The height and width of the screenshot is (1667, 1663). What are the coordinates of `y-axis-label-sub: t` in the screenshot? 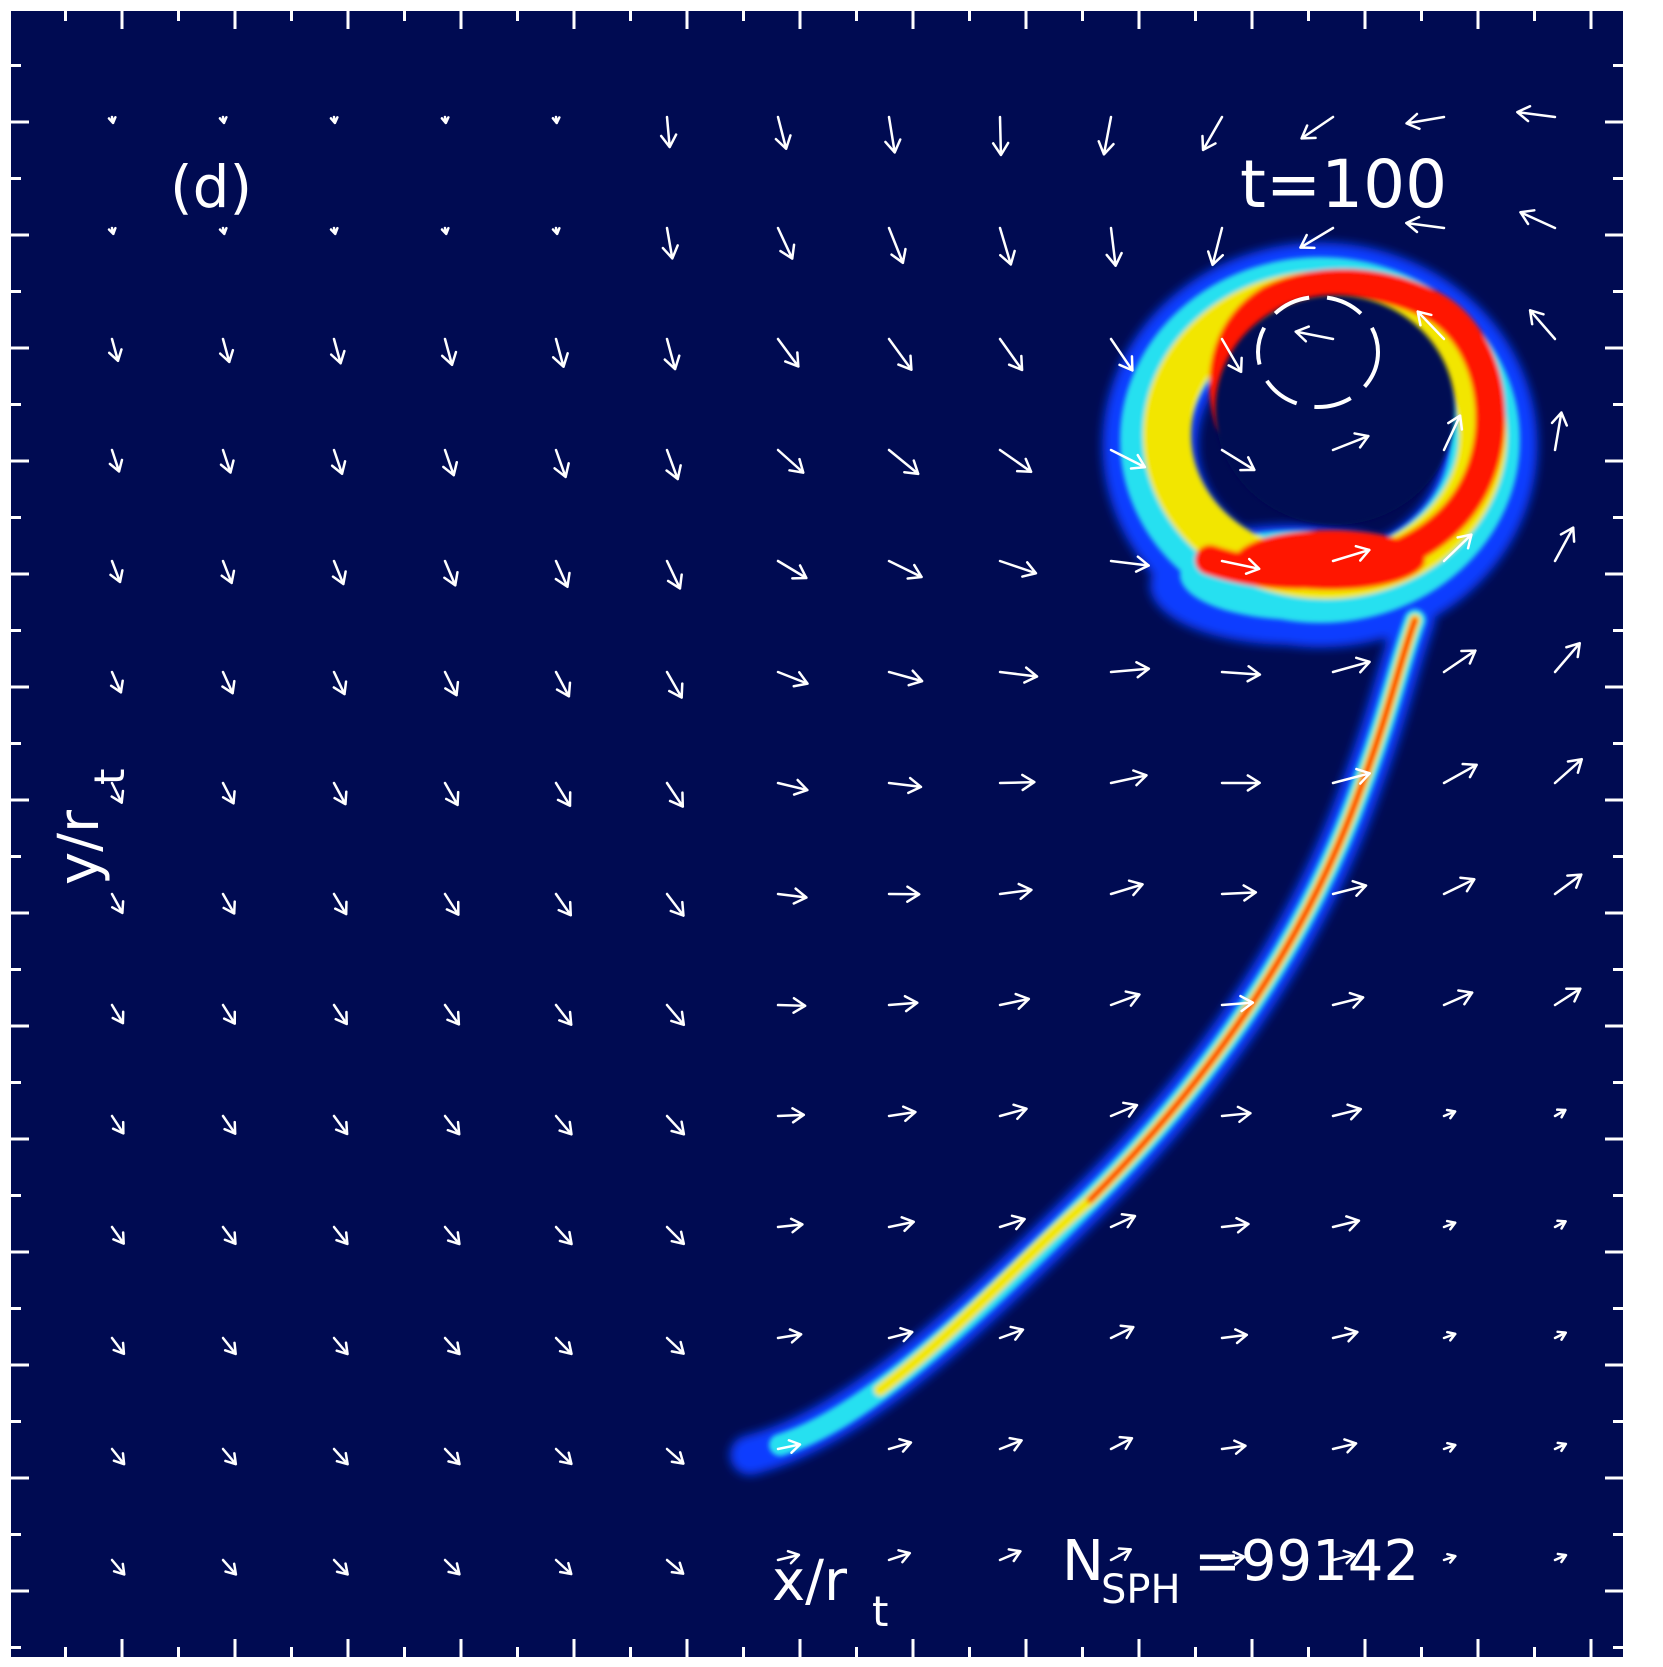 It's located at (109, 777).